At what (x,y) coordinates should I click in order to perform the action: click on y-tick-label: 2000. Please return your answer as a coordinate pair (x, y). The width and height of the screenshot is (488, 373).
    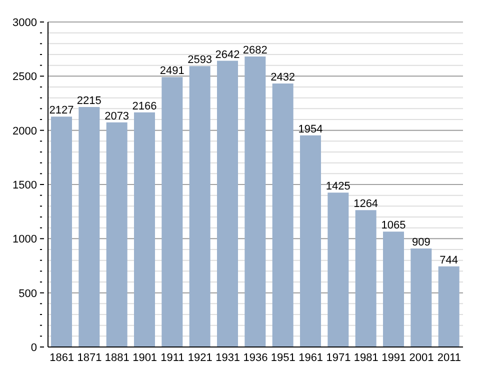
    Looking at the image, I should click on (24, 131).